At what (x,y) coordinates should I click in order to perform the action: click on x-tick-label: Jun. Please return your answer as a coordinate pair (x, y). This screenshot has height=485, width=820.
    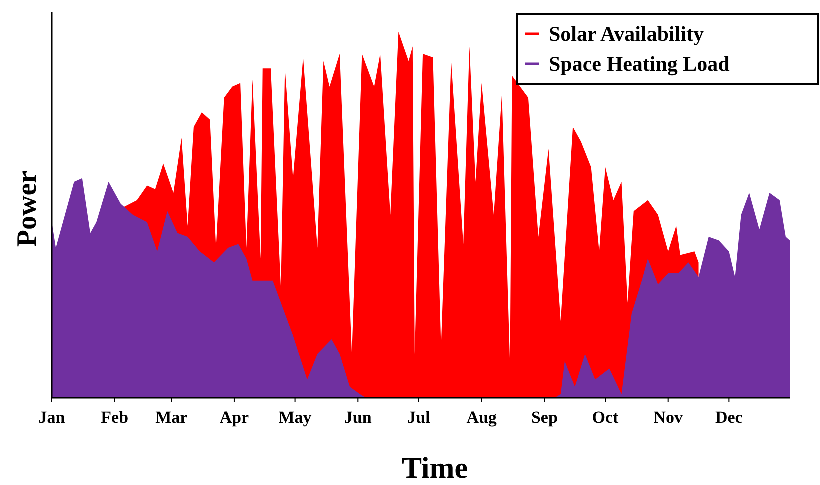
    Looking at the image, I should click on (358, 417).